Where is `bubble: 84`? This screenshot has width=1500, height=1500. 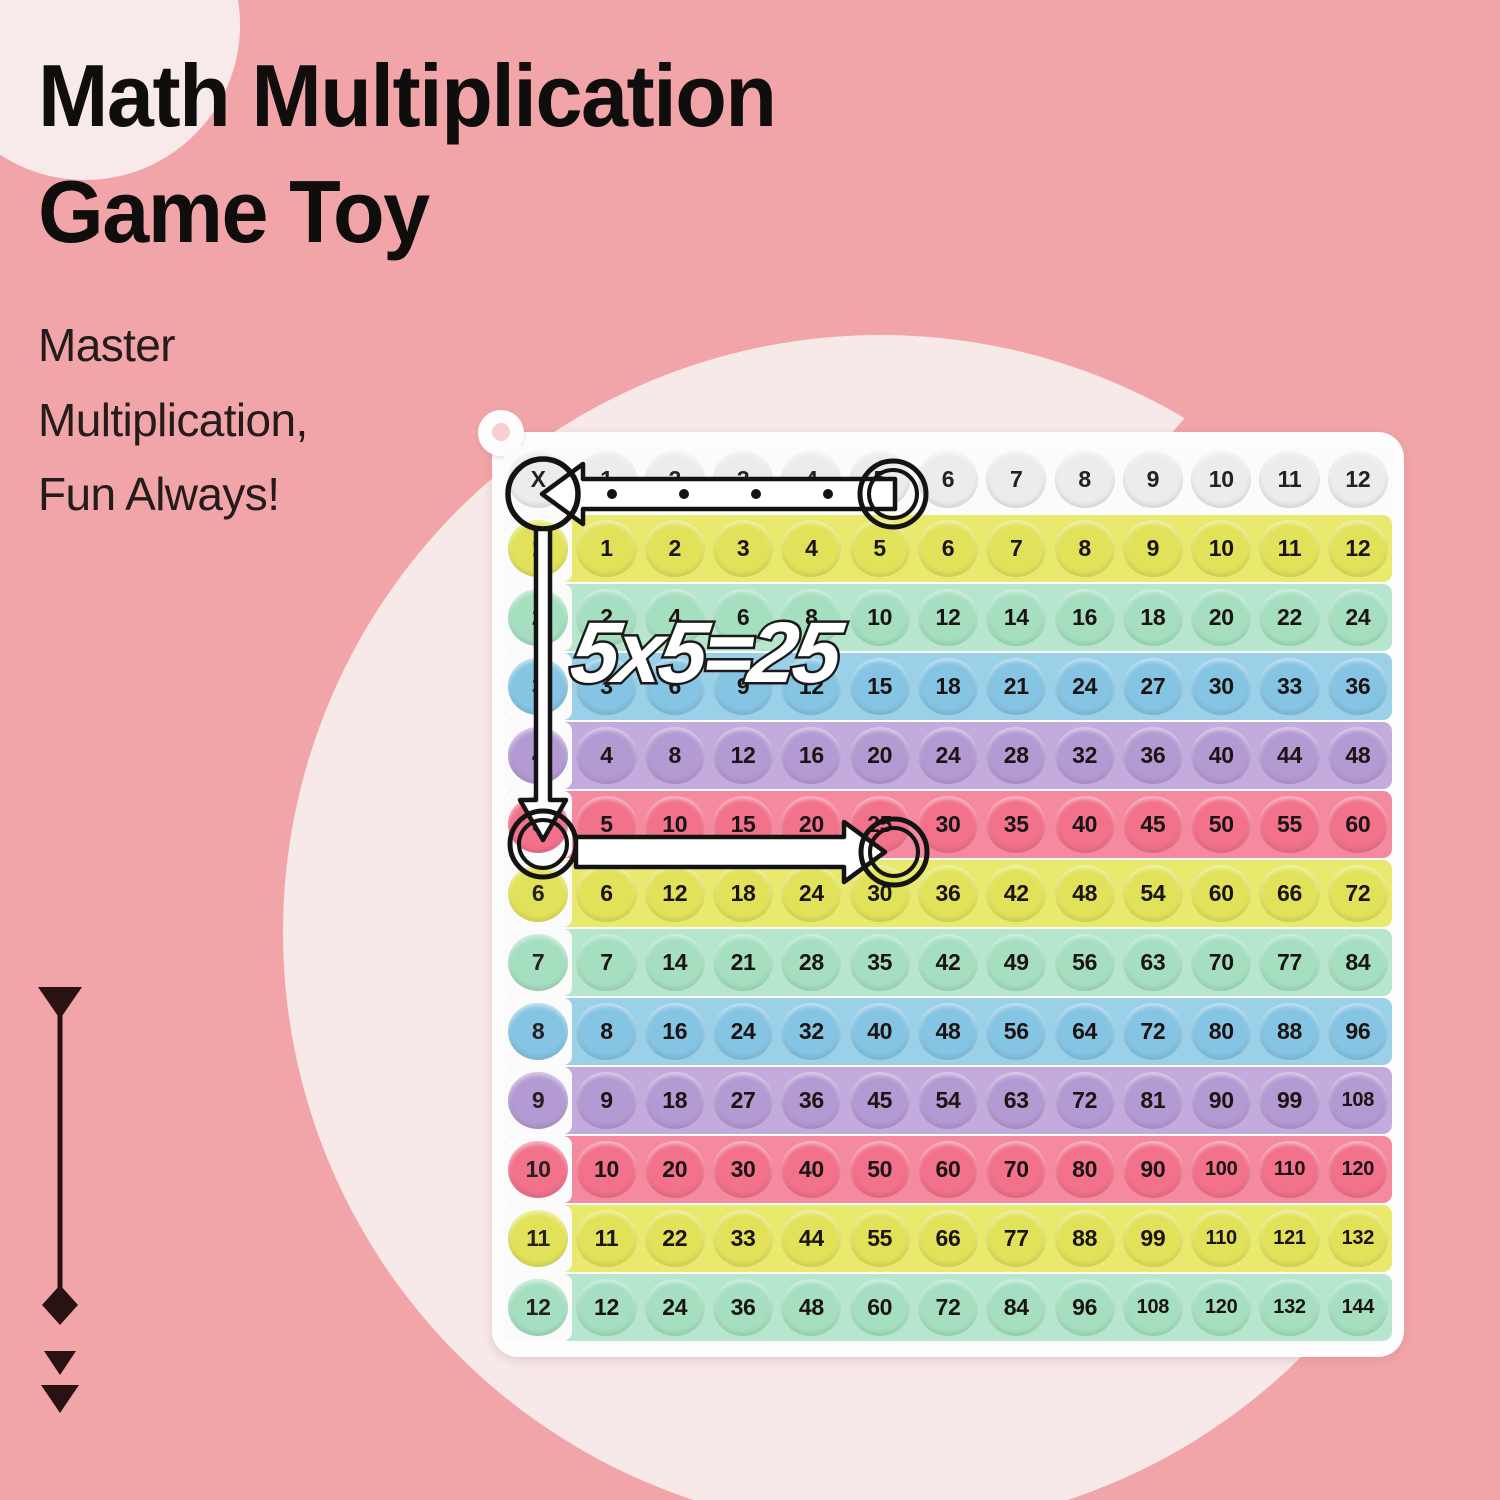
bubble: 84 is located at coordinates (1016, 1307).